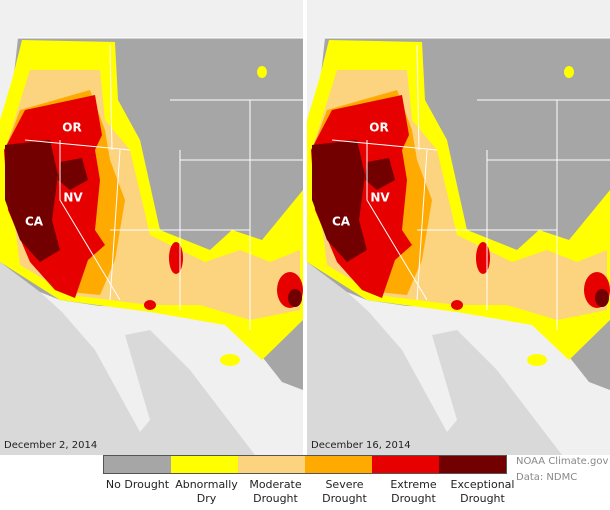  I want to click on date: December 16, 2014, so click(361, 445).